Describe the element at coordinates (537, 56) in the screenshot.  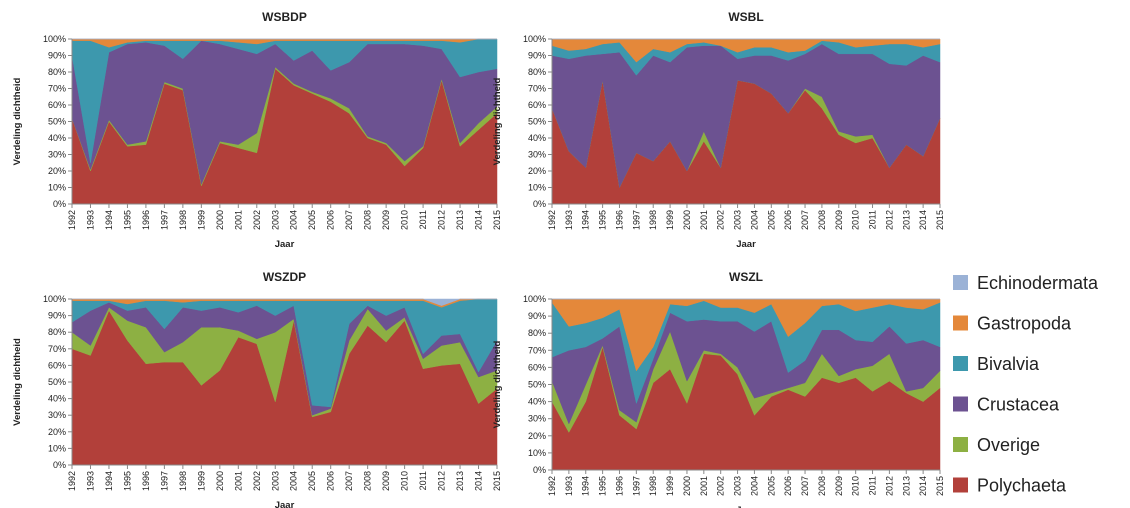
I see `y-tick-label: 90%` at that location.